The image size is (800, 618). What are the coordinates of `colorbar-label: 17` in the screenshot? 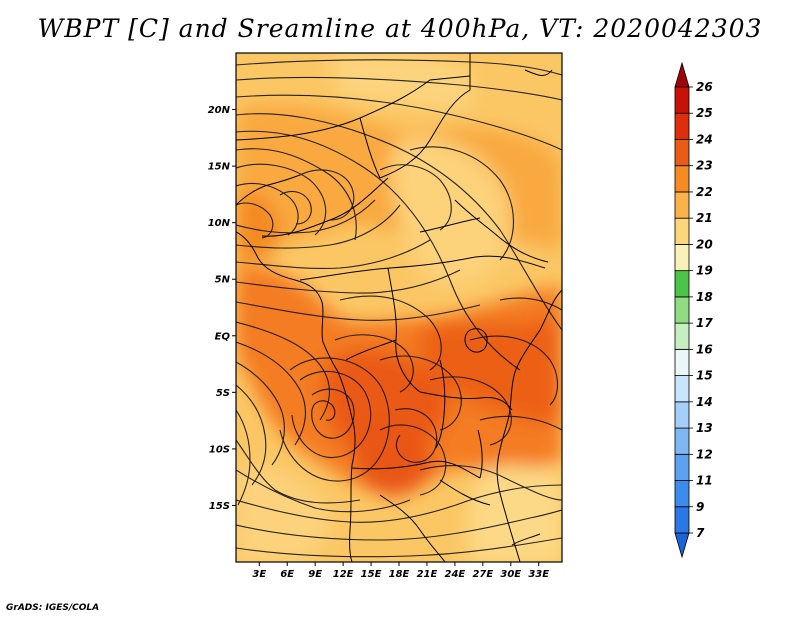 It's located at (704, 323).